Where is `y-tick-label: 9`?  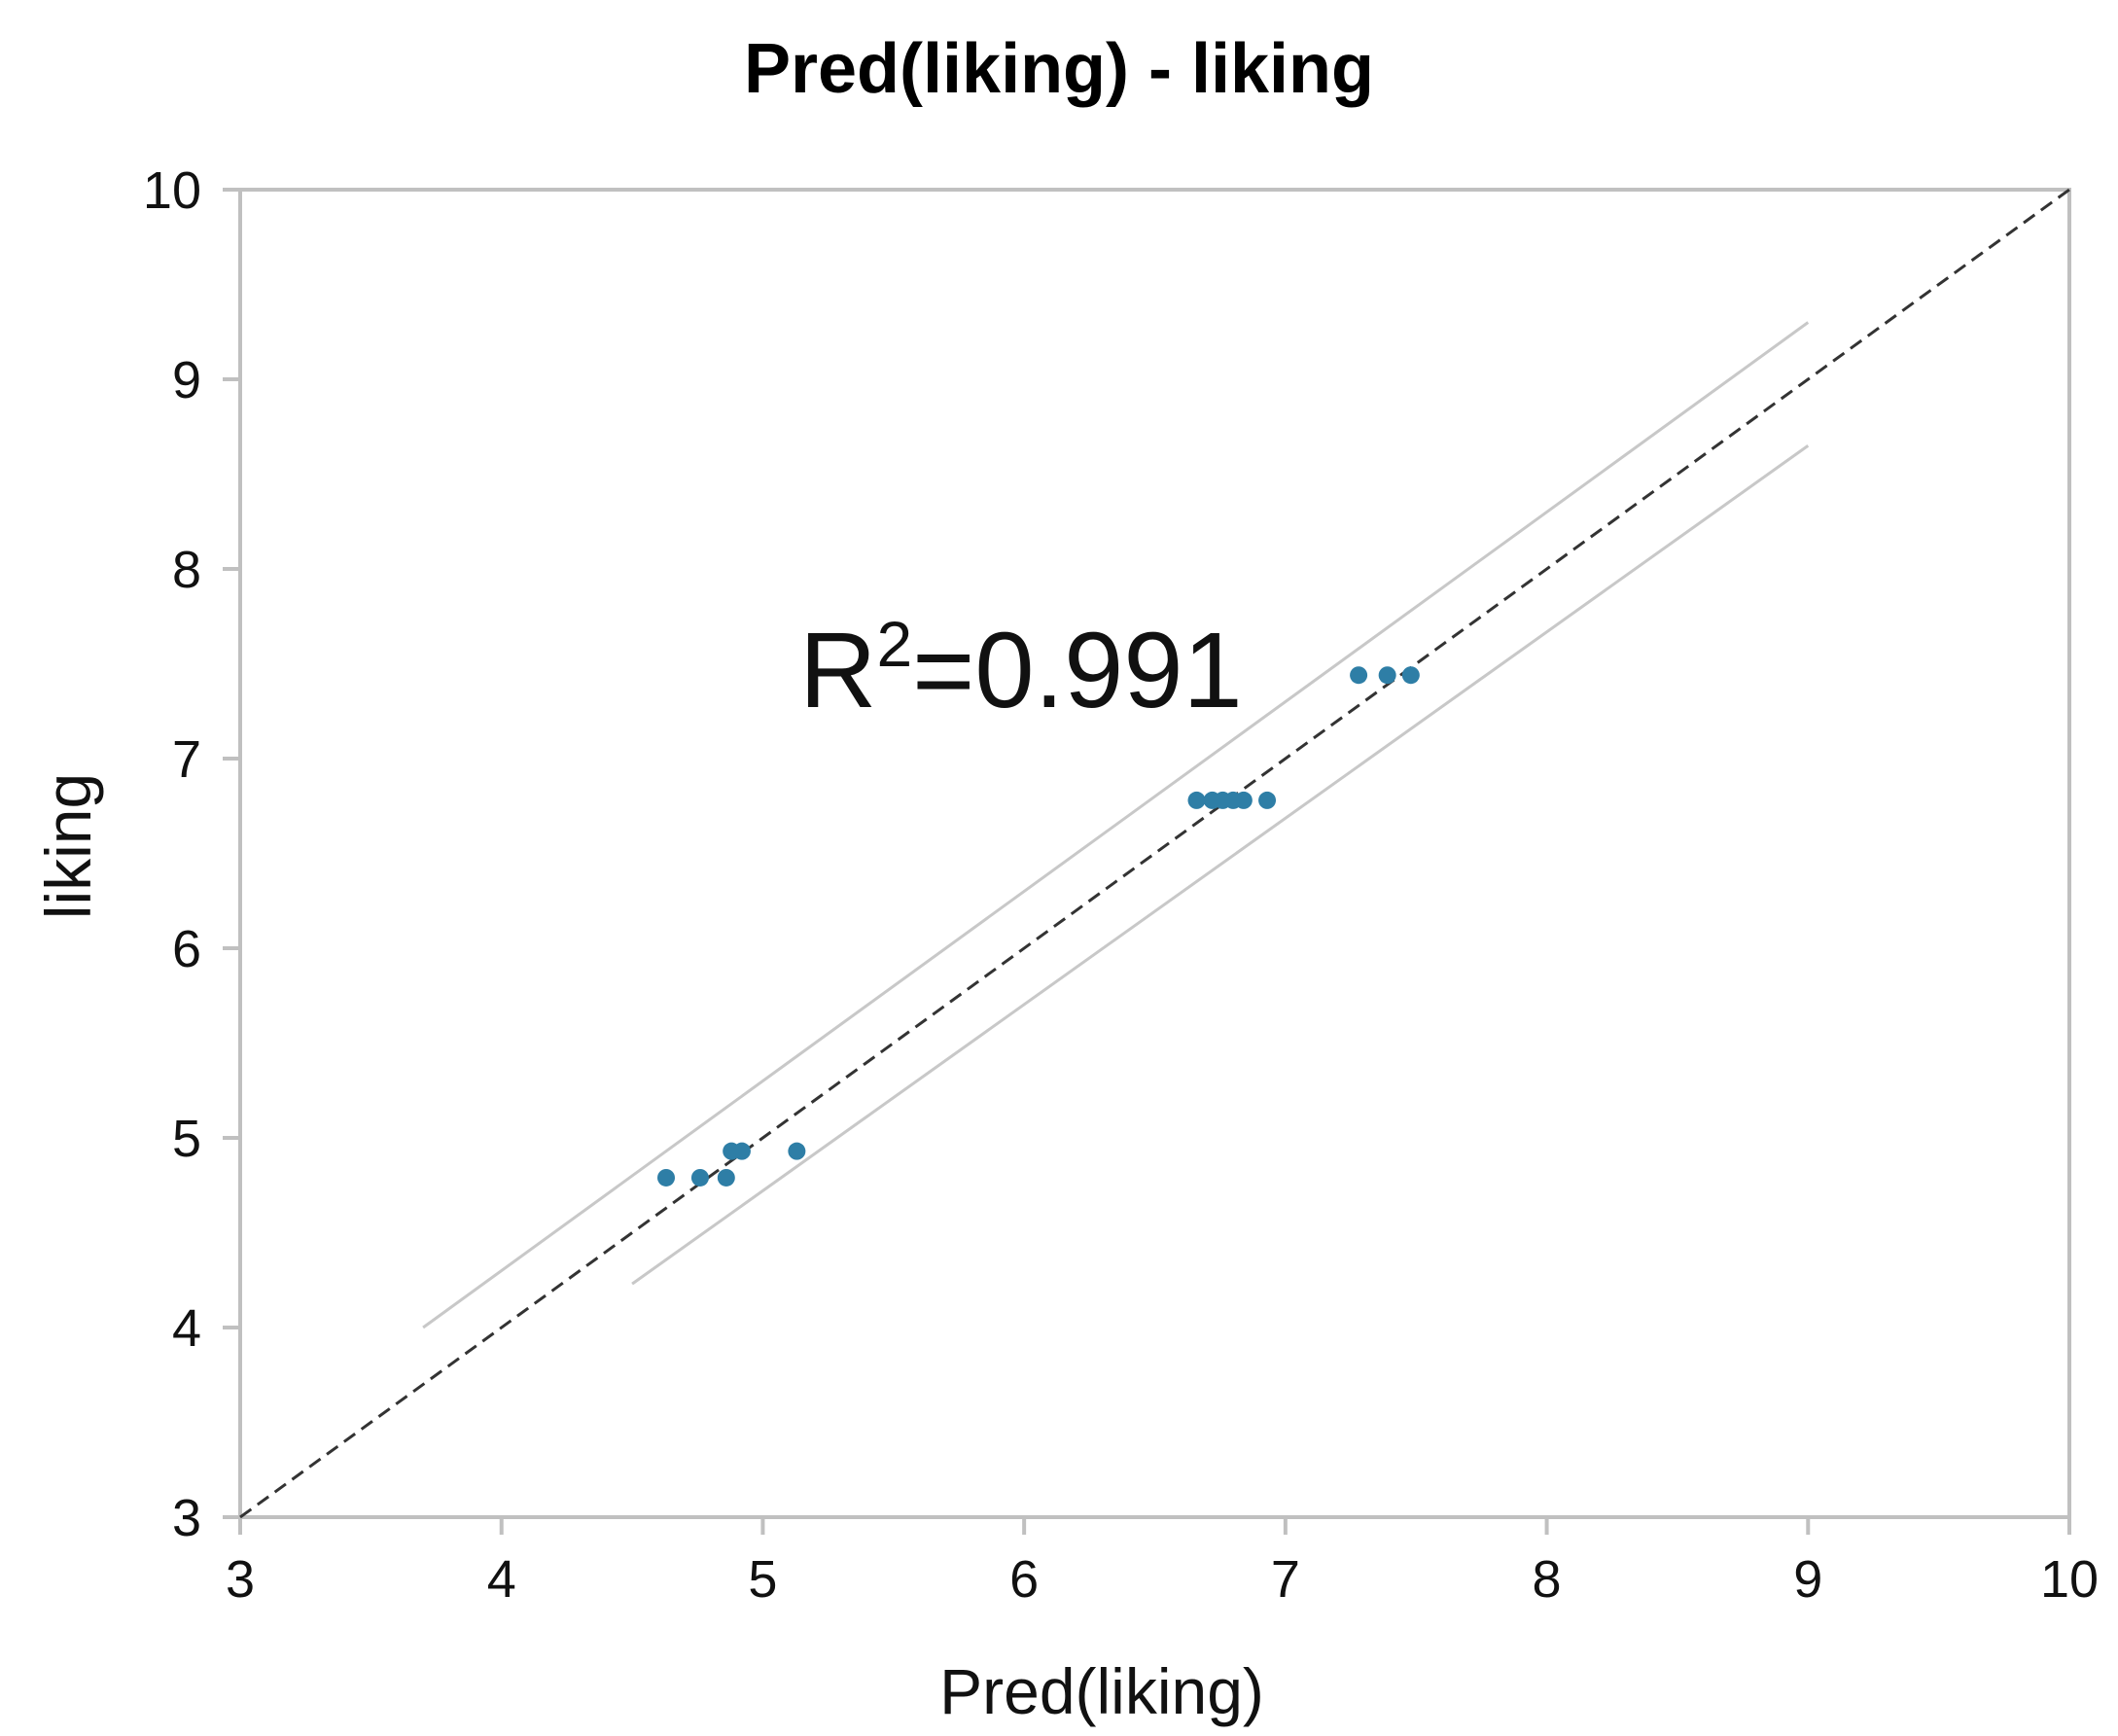 y-tick-label: 9 is located at coordinates (187, 380).